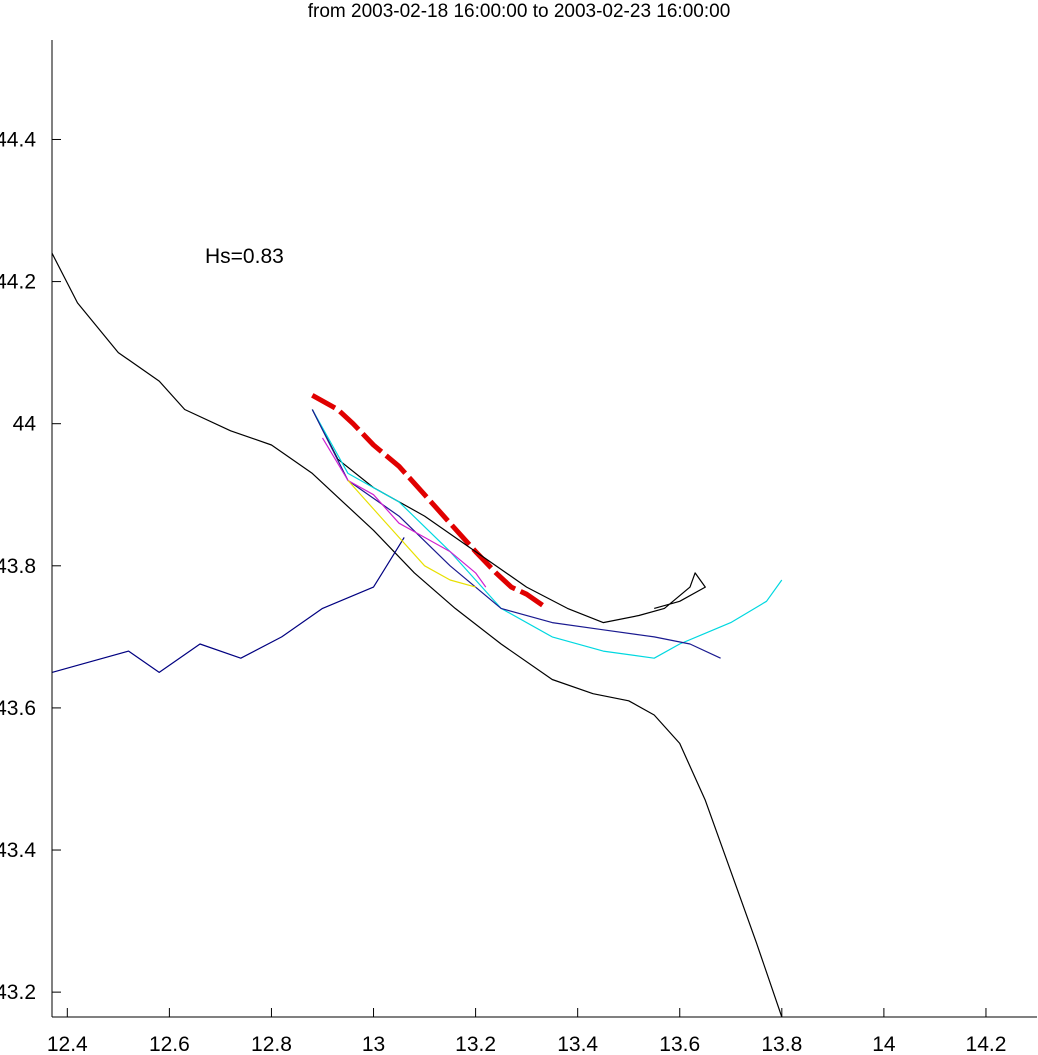 The image size is (1038, 1055). Describe the element at coordinates (475, 1044) in the screenshot. I see `x-tick-label: 13.2` at that location.